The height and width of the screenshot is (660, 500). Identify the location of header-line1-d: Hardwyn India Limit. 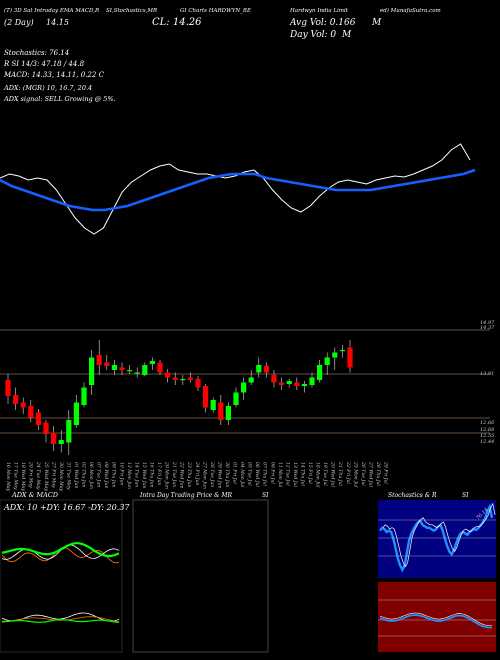
(319, 11).